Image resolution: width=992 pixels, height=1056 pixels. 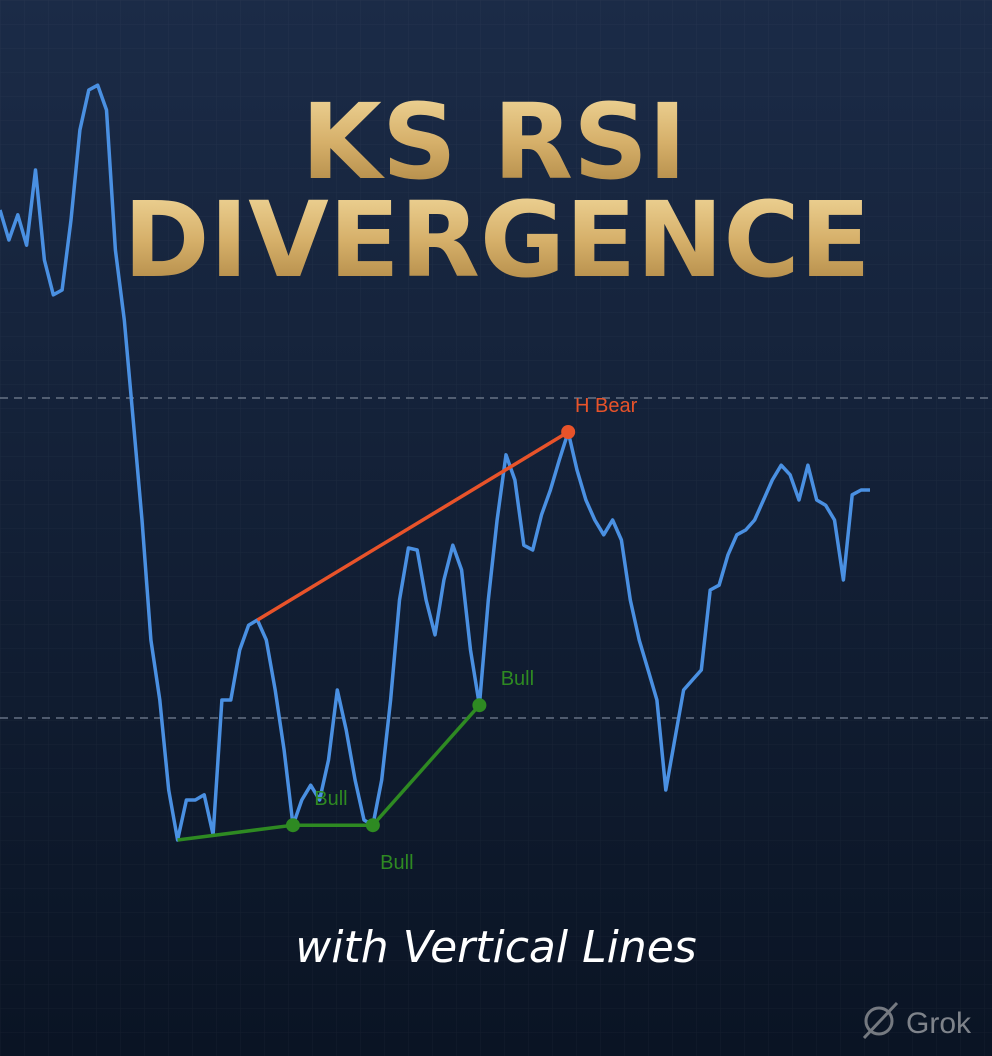 I want to click on watermark-text: Grok, so click(x=939, y=1023).